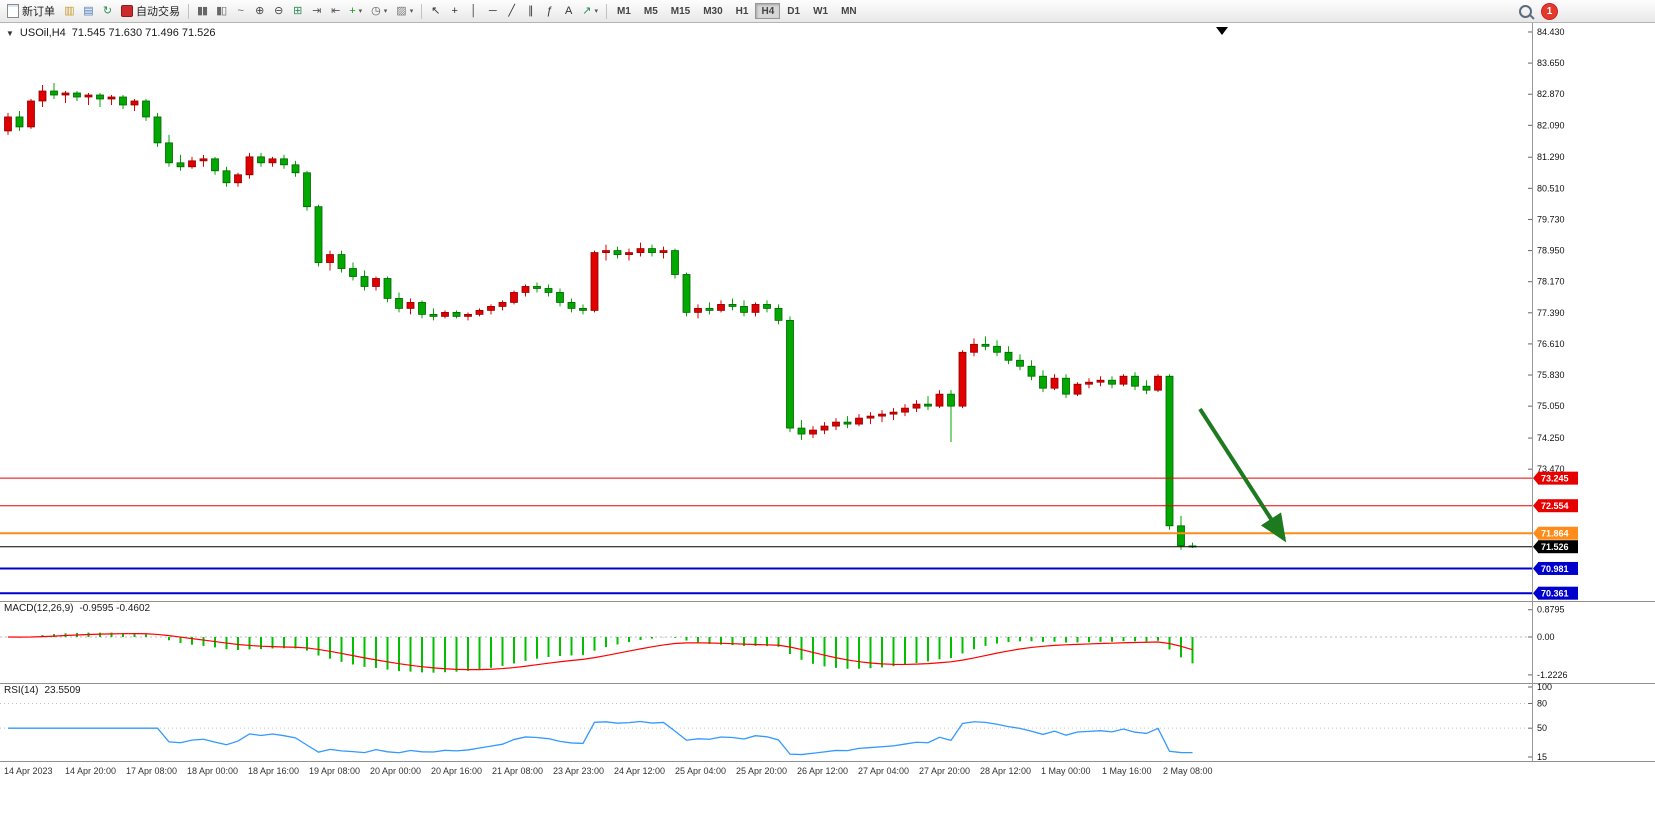 This screenshot has height=826, width=1655. I want to click on collapse-ohlc-icon: ▼, so click(10, 33).